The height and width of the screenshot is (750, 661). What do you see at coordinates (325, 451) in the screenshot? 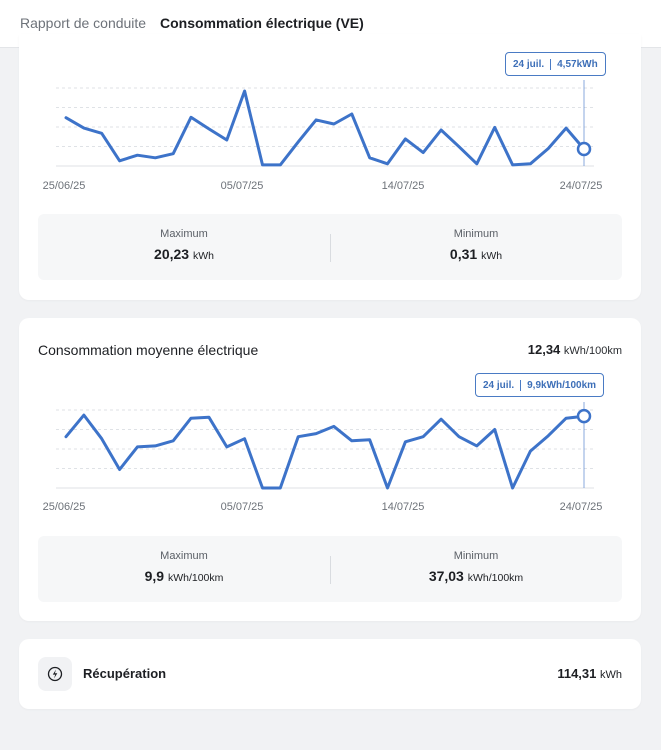
I see `avg-series-line` at bounding box center [325, 451].